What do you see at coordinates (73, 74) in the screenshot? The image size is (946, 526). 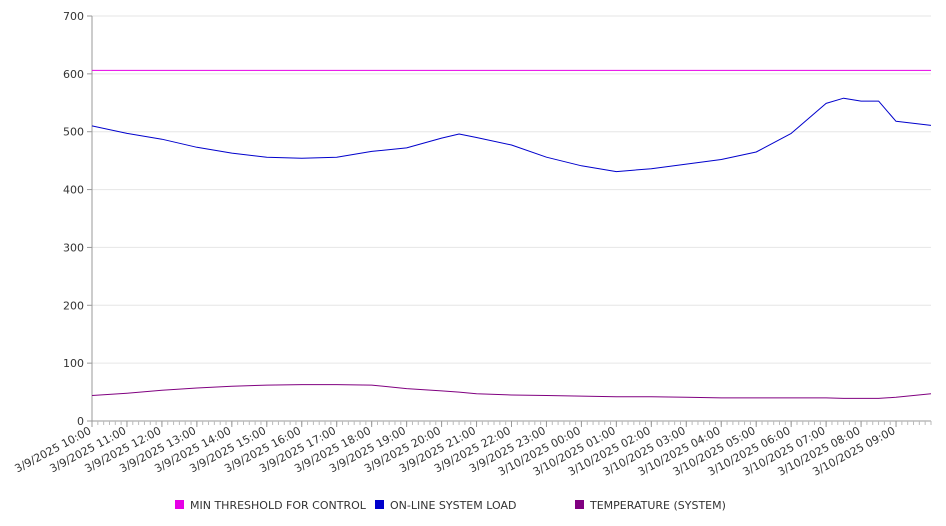 I see `y-tick-label: 600` at bounding box center [73, 74].